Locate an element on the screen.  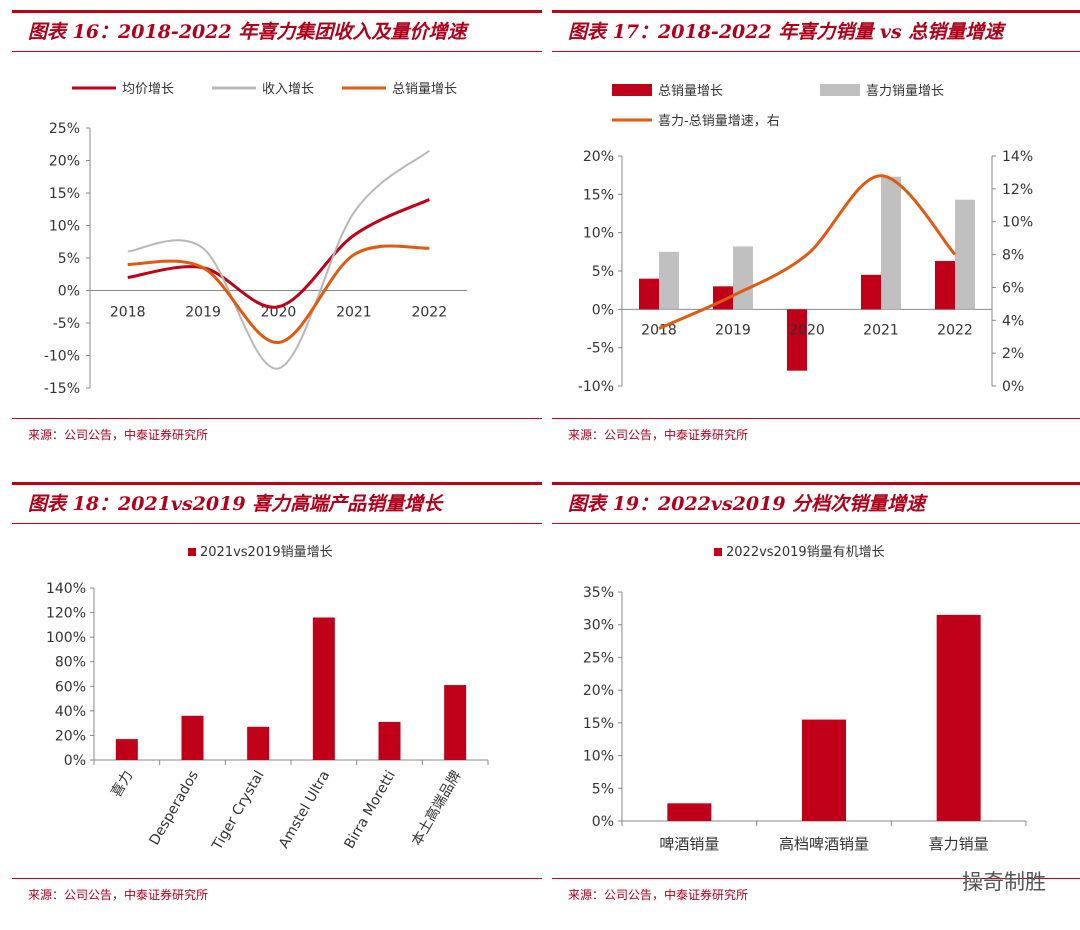
x-tick-label: 2022 is located at coordinates (955, 330).